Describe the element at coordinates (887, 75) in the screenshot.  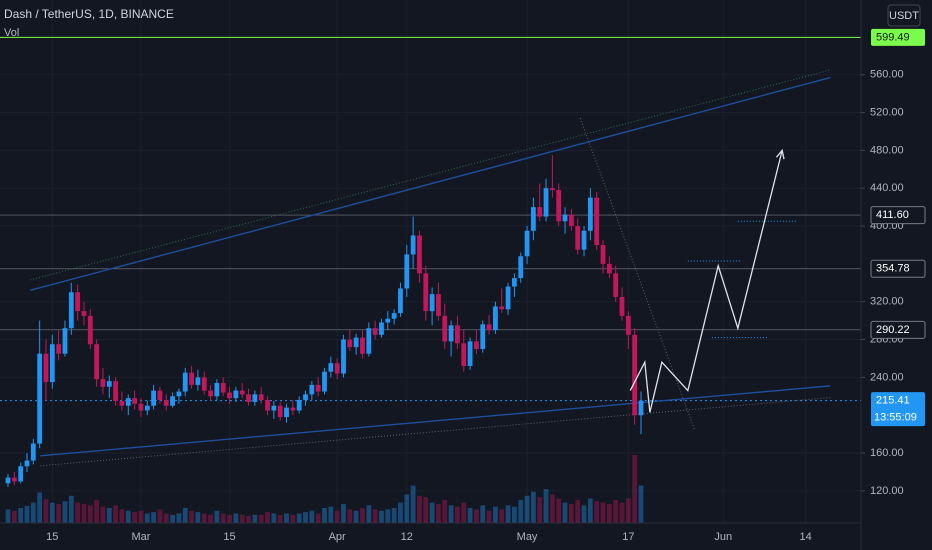
I see `y-tick-label: 560.00` at that location.